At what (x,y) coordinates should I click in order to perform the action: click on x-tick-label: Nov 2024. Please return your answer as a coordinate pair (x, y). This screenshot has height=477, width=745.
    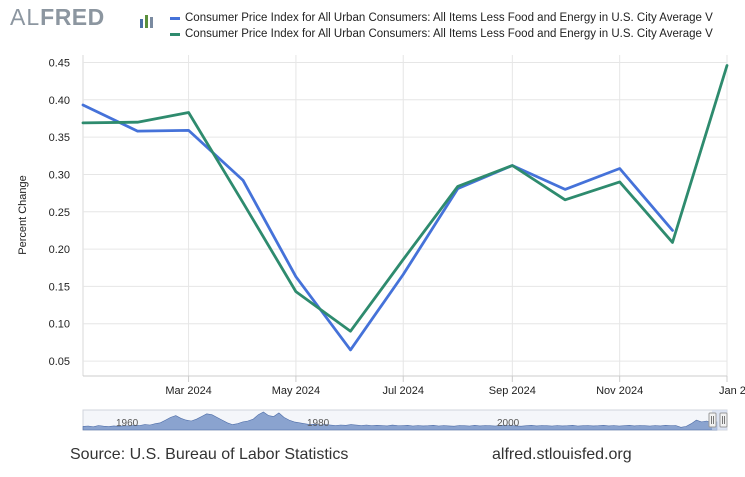
    Looking at the image, I should click on (619, 391).